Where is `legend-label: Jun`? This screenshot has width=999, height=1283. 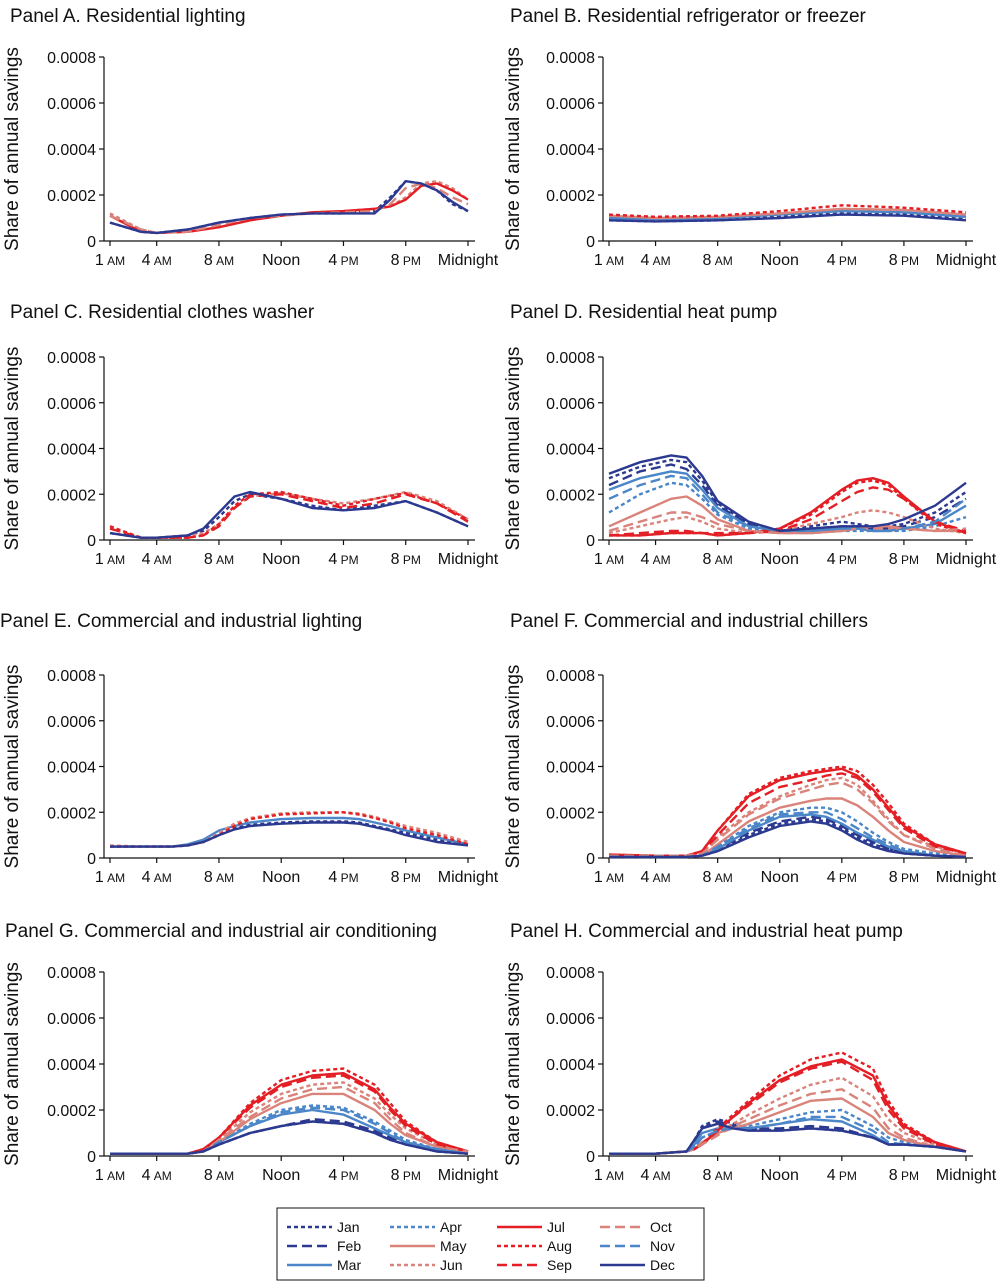
legend-label: Jun is located at coordinates (451, 1265).